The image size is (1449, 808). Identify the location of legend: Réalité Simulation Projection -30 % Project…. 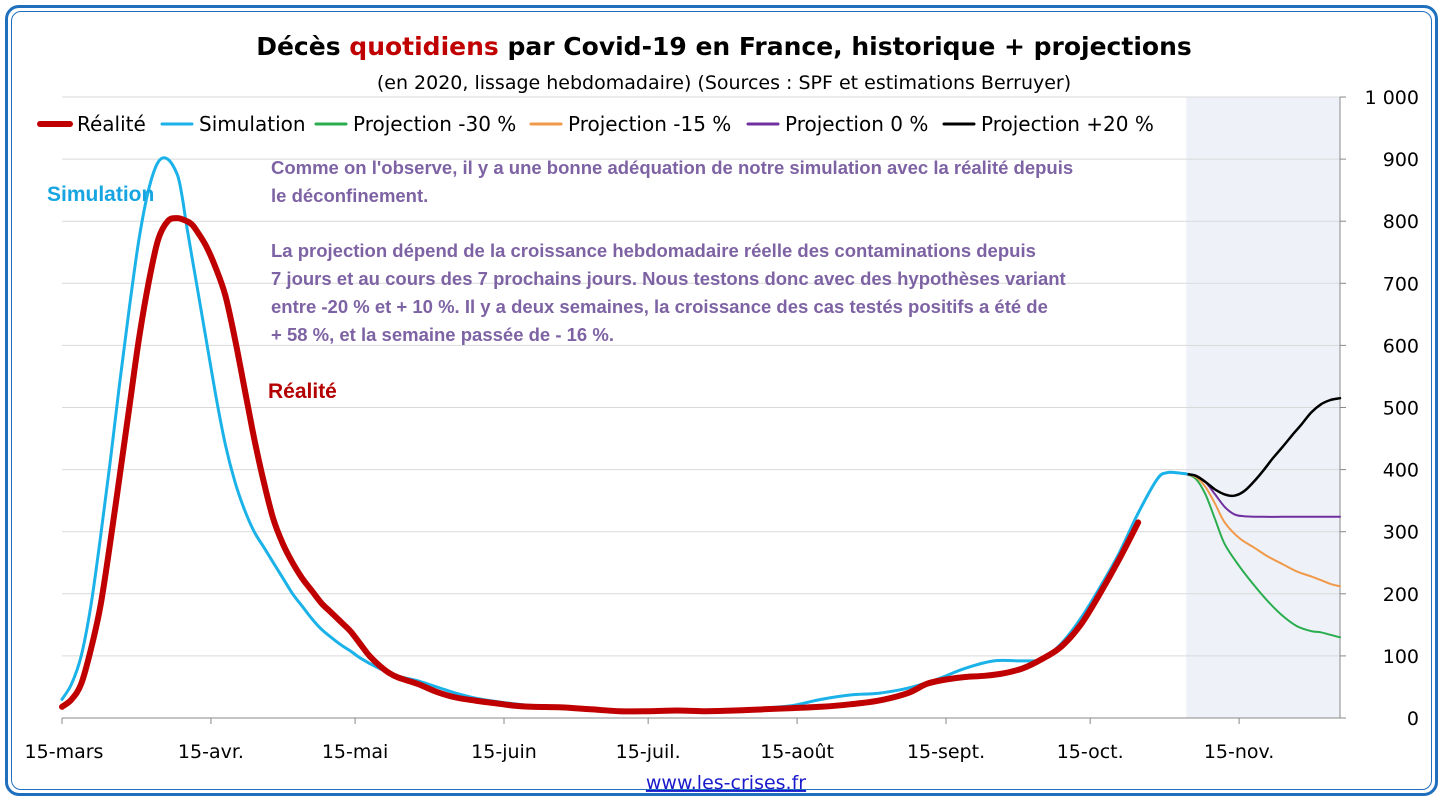
(595, 124).